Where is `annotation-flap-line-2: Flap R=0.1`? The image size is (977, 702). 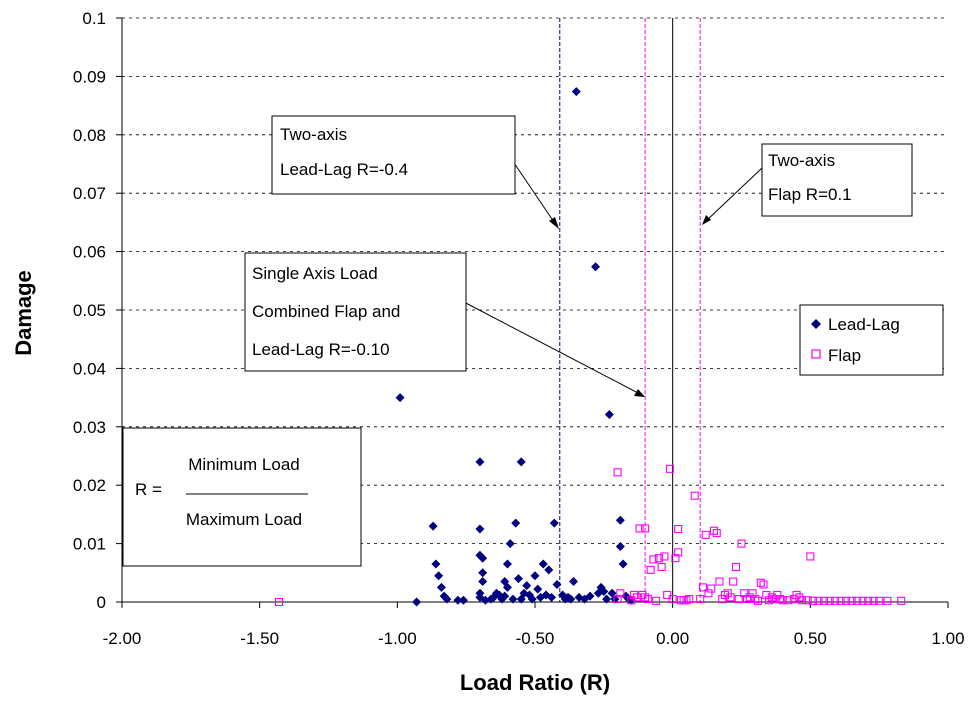
annotation-flap-line-2: Flap R=0.1 is located at coordinates (810, 194).